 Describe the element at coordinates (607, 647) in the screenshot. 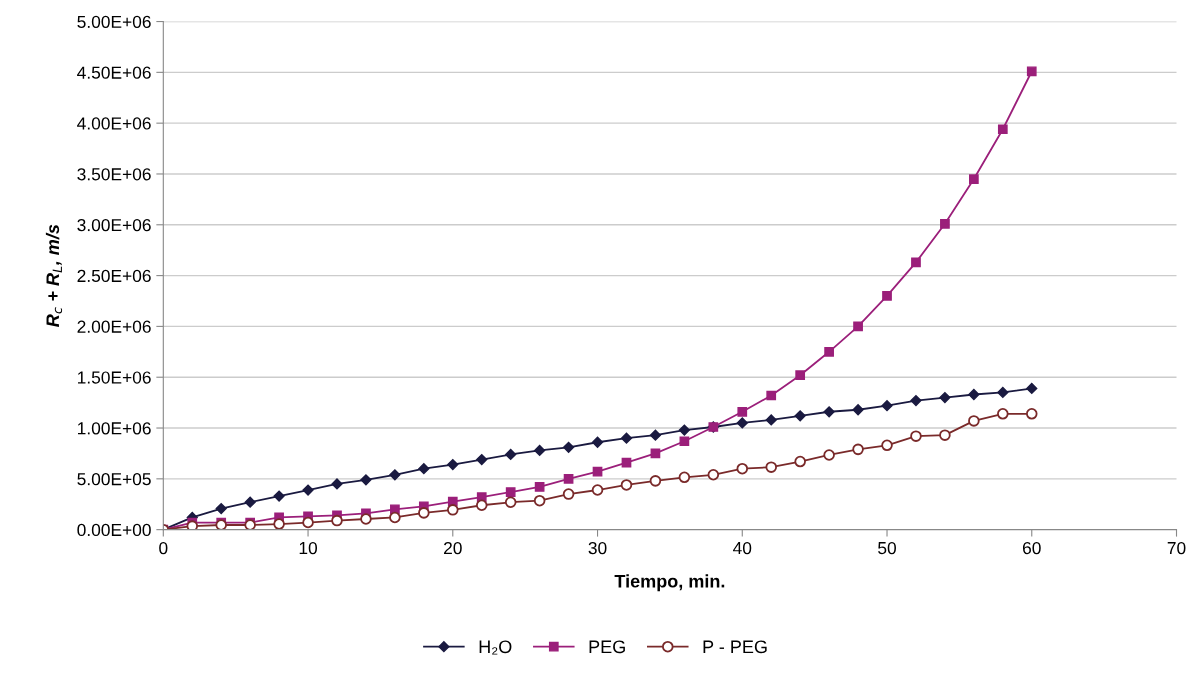

I see `legend-label: PEG` at that location.